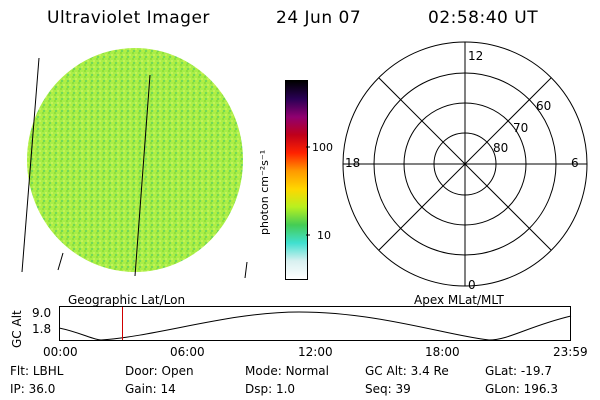 The height and width of the screenshot is (400, 600). What do you see at coordinates (521, 389) in the screenshot?
I see `status-glon: GLon: 196.3` at bounding box center [521, 389].